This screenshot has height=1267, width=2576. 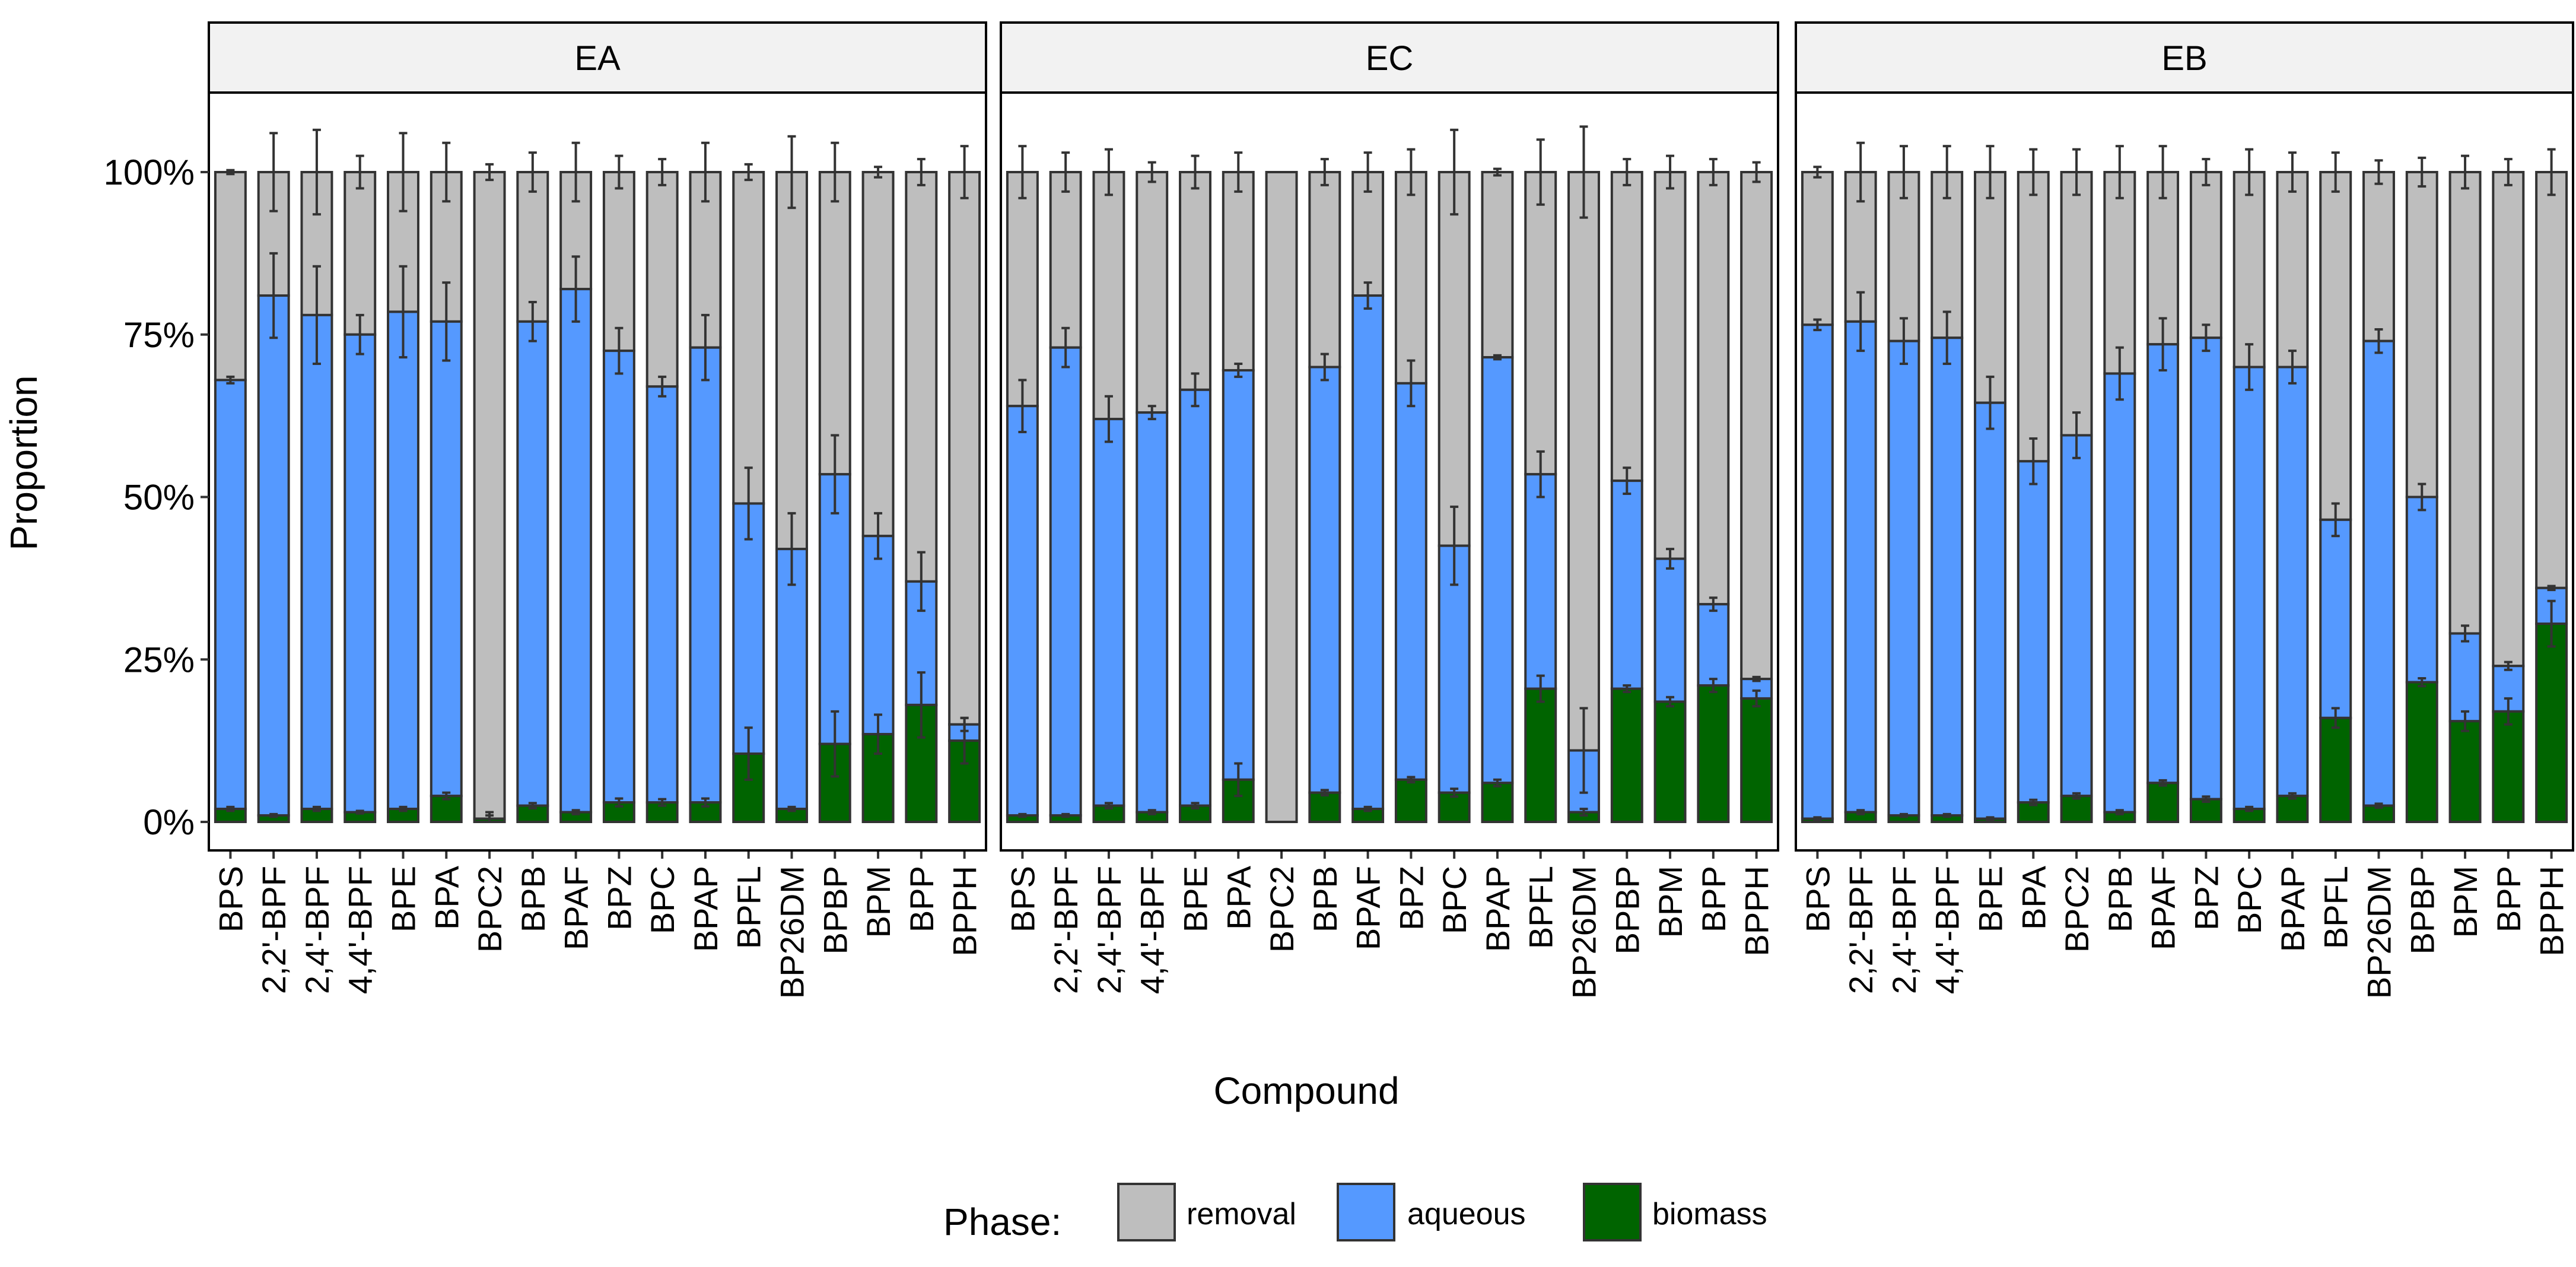 What do you see at coordinates (23, 462) in the screenshot?
I see `y-axis-label: Proportion` at bounding box center [23, 462].